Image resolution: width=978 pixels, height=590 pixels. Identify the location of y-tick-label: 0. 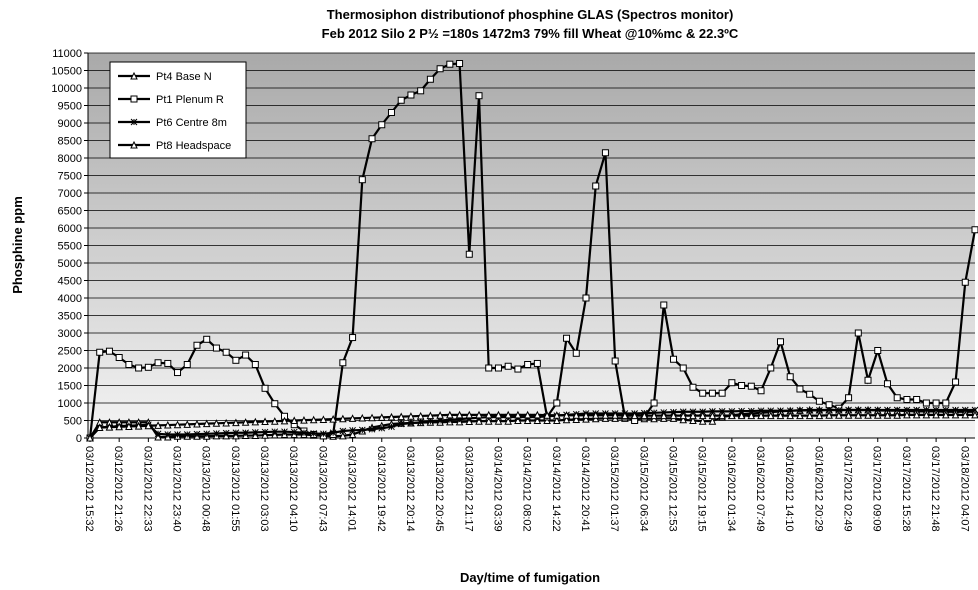
(79, 439).